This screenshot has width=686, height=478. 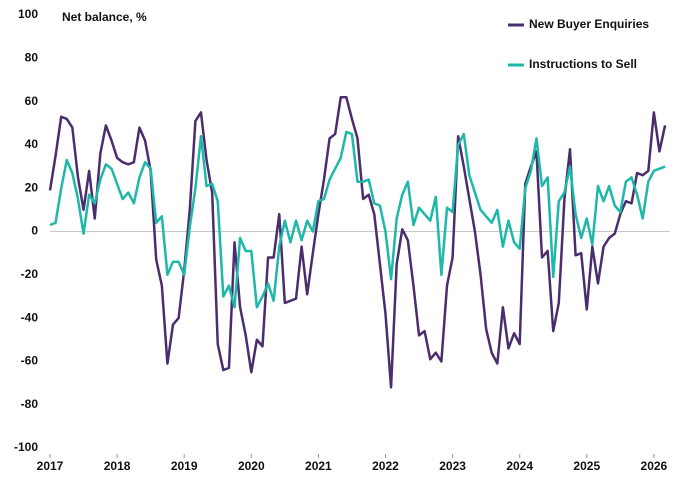 What do you see at coordinates (30, 361) in the screenshot?
I see `y-tick-label: -60` at bounding box center [30, 361].